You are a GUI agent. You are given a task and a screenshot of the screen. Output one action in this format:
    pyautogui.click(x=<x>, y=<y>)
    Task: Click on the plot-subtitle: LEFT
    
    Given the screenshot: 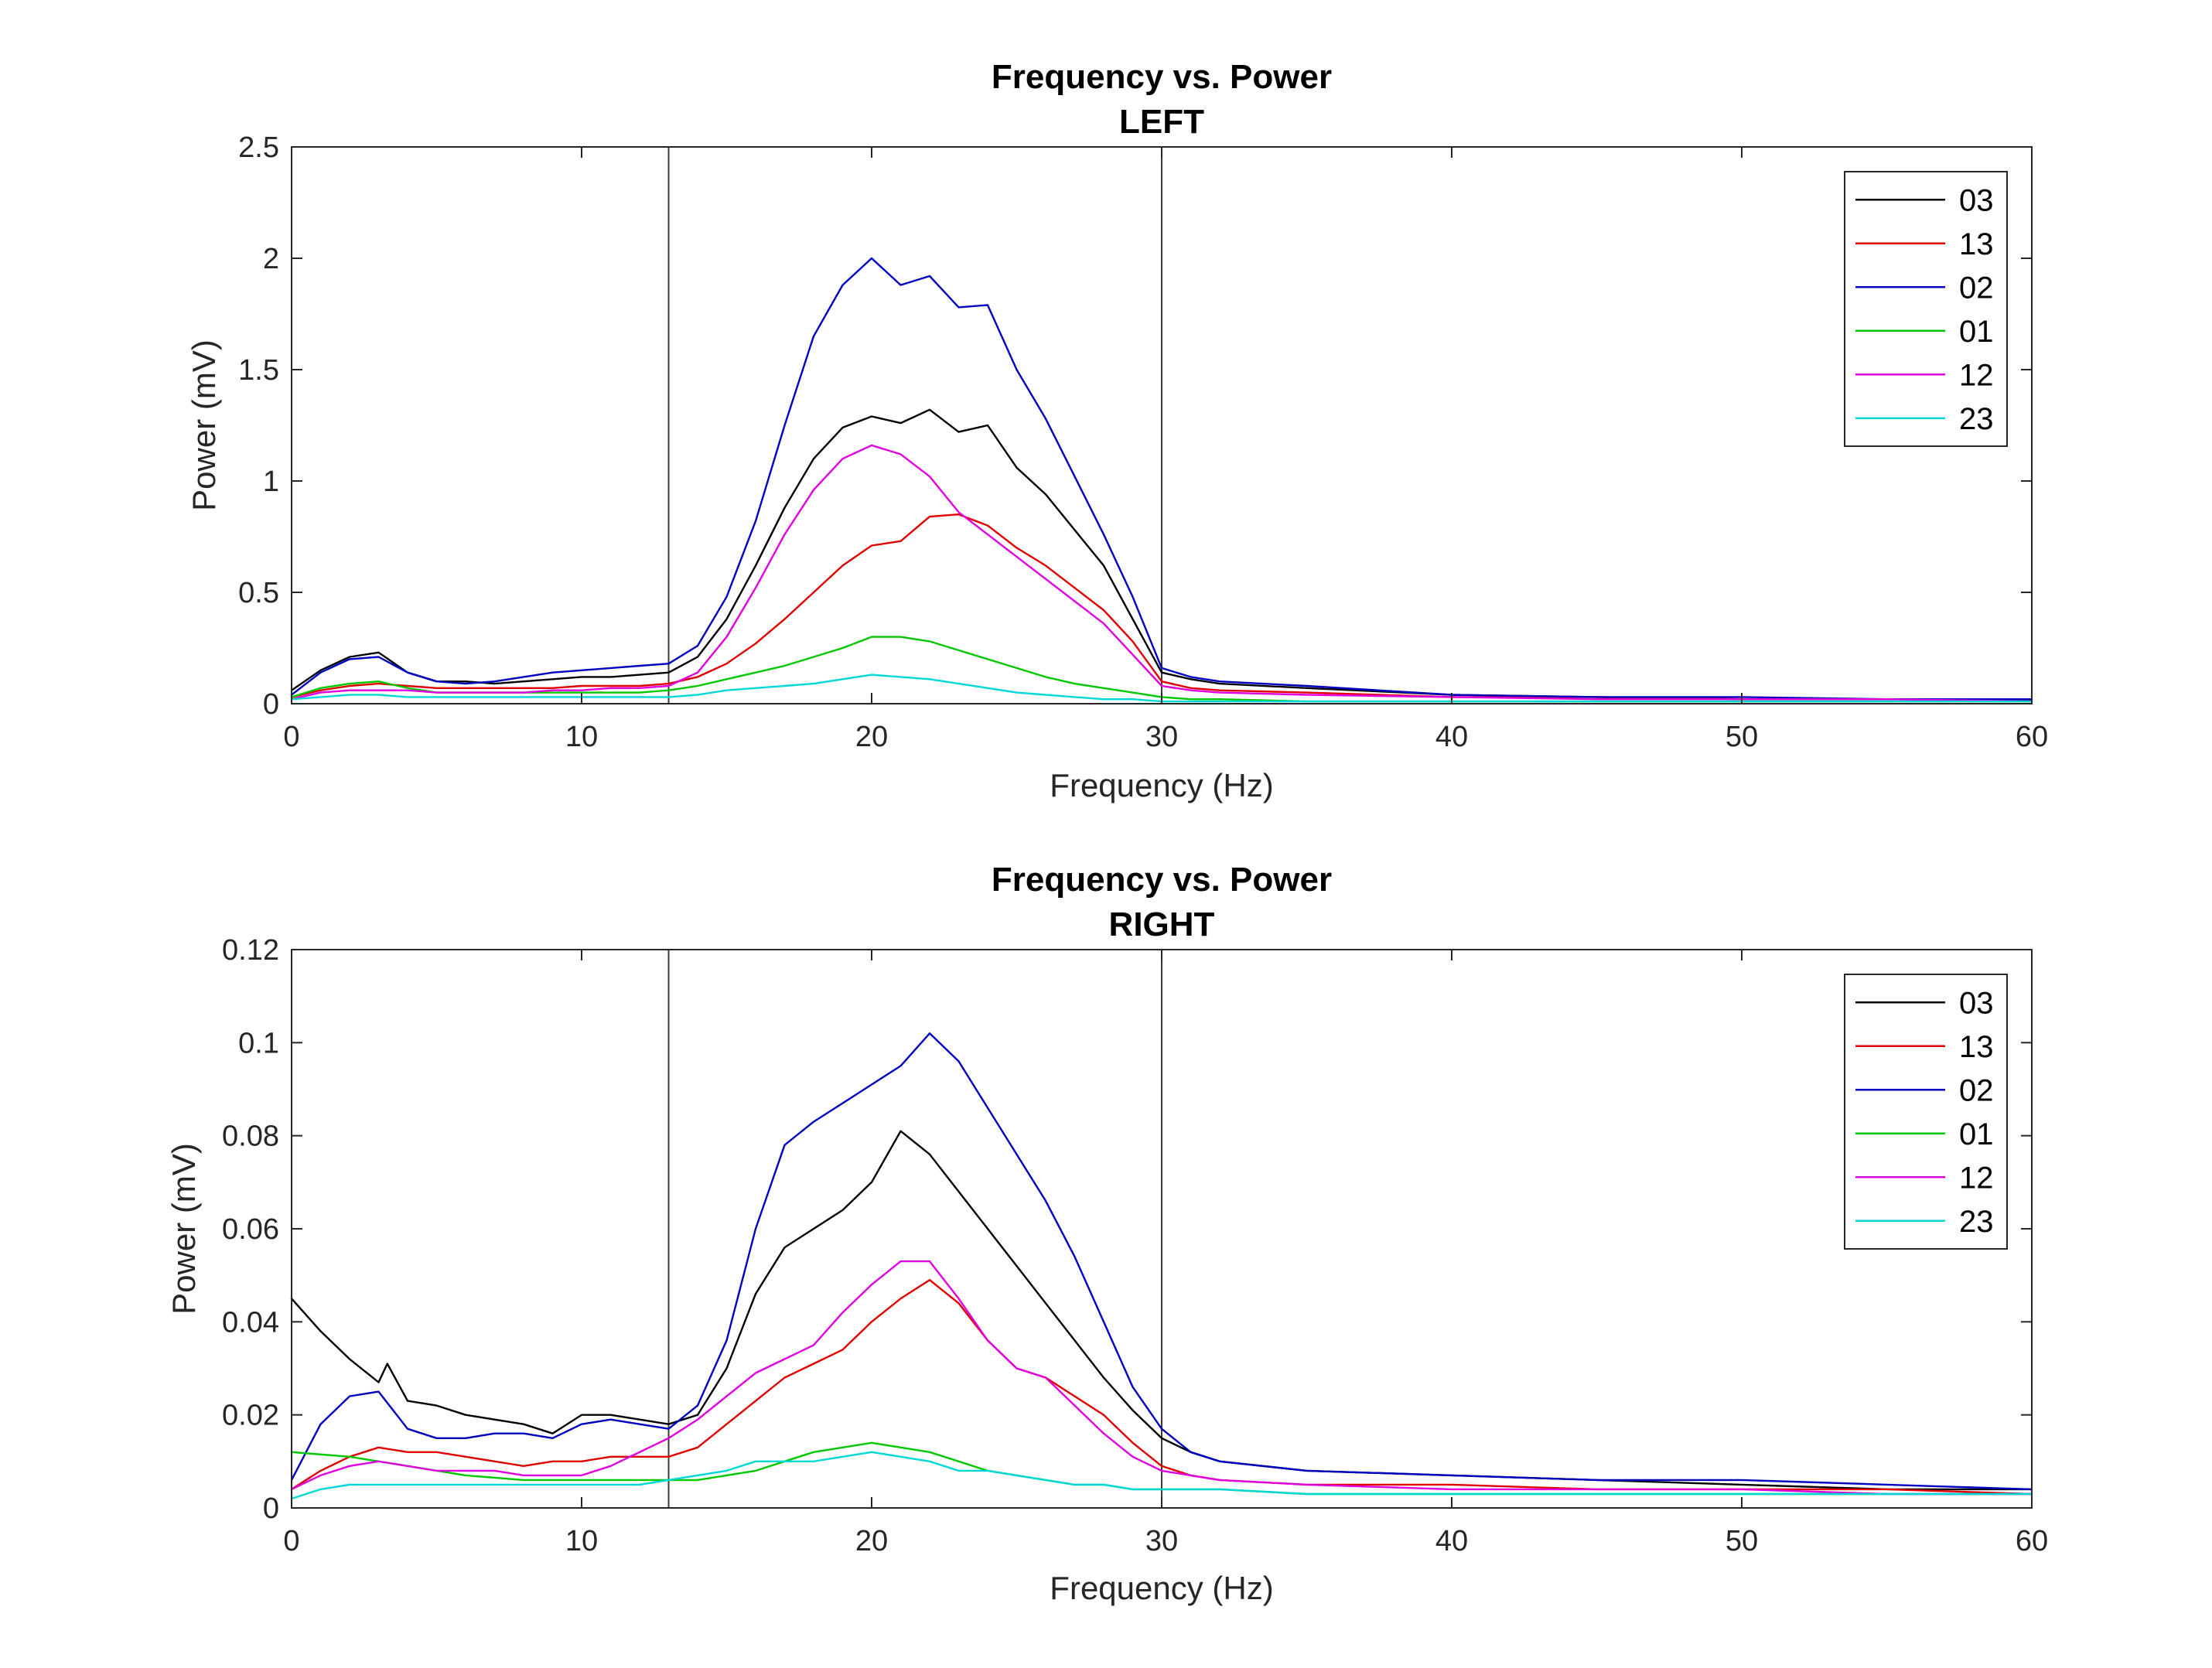 What is the action you would take?
    pyautogui.click(x=1161, y=122)
    